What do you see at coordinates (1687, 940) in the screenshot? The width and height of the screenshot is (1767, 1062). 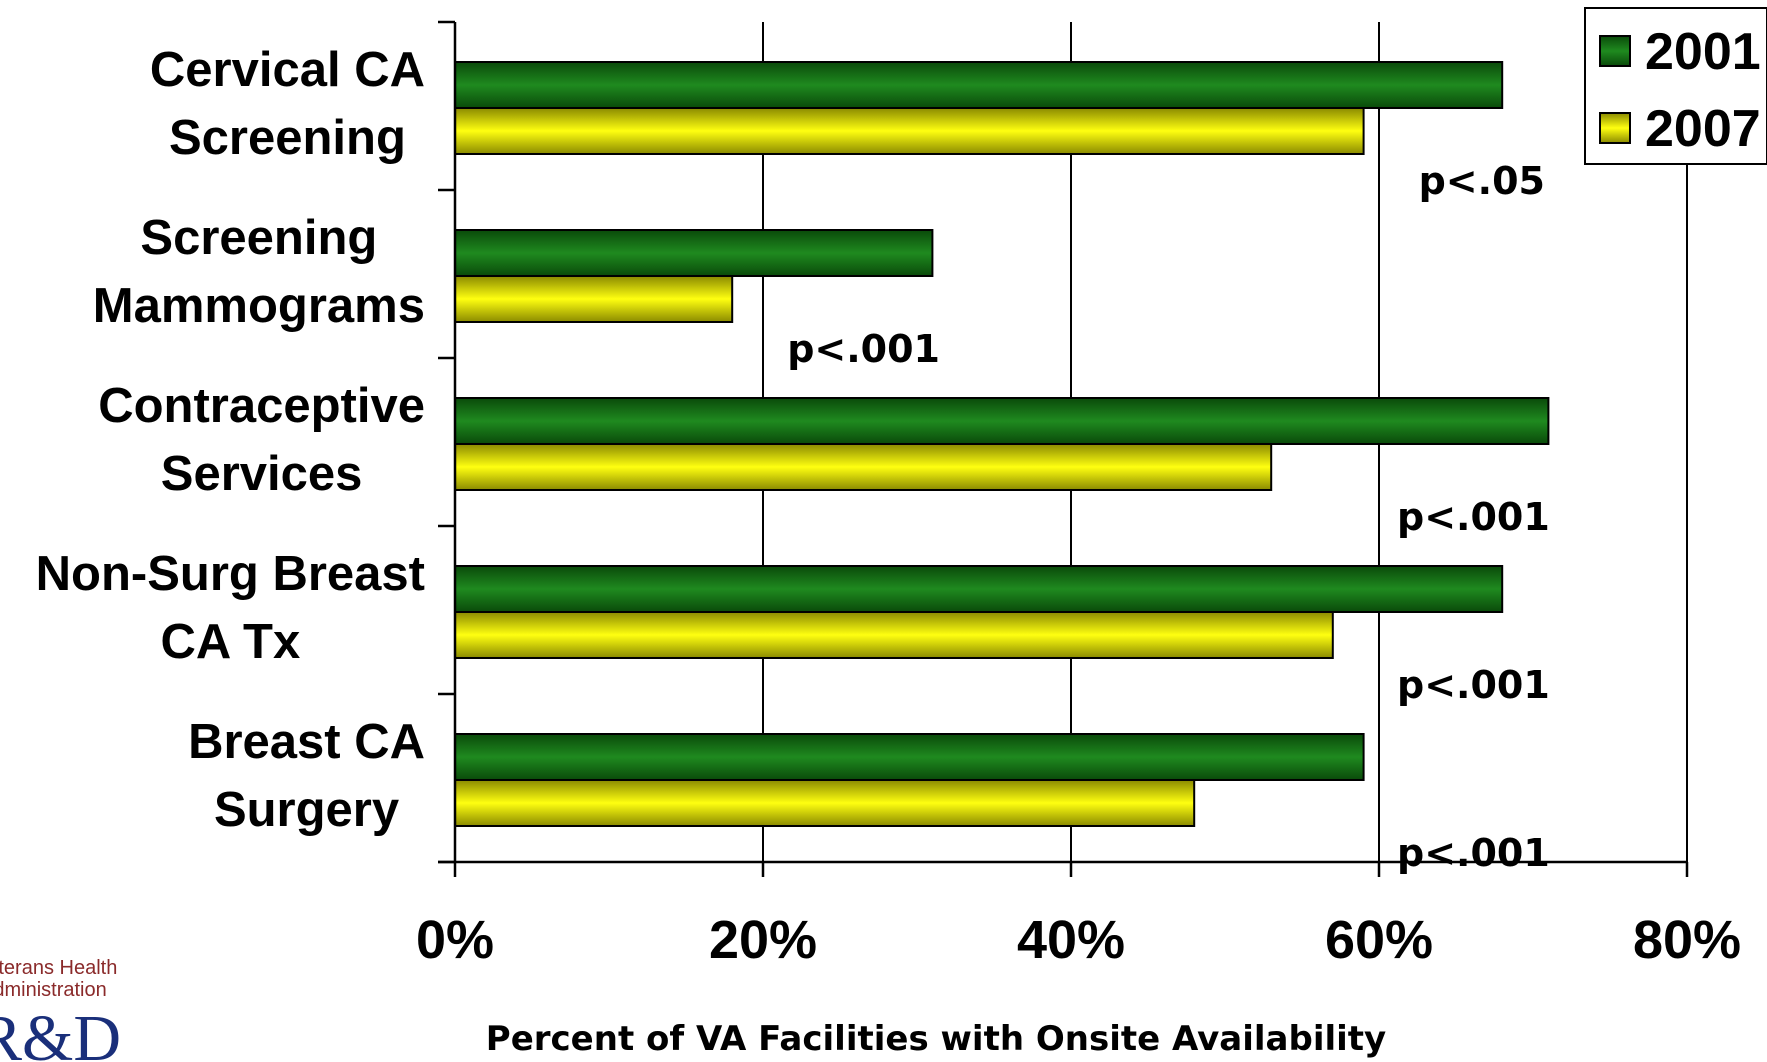 I see `x-tick-label-80: 80%` at bounding box center [1687, 940].